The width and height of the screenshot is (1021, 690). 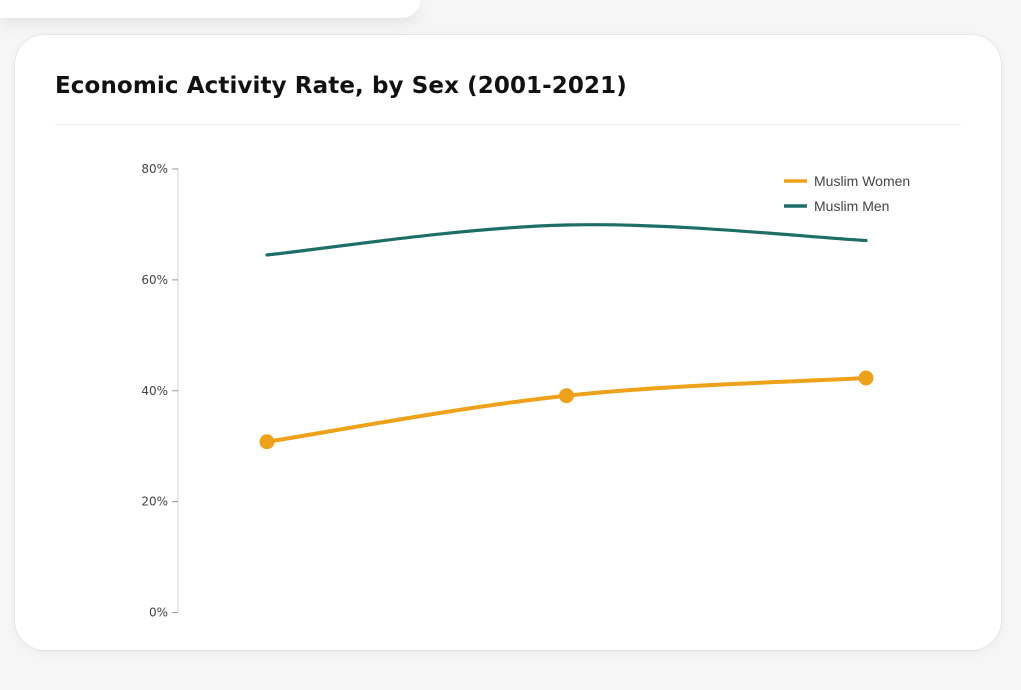 What do you see at coordinates (566, 409) in the screenshot?
I see `muslim-women-line` at bounding box center [566, 409].